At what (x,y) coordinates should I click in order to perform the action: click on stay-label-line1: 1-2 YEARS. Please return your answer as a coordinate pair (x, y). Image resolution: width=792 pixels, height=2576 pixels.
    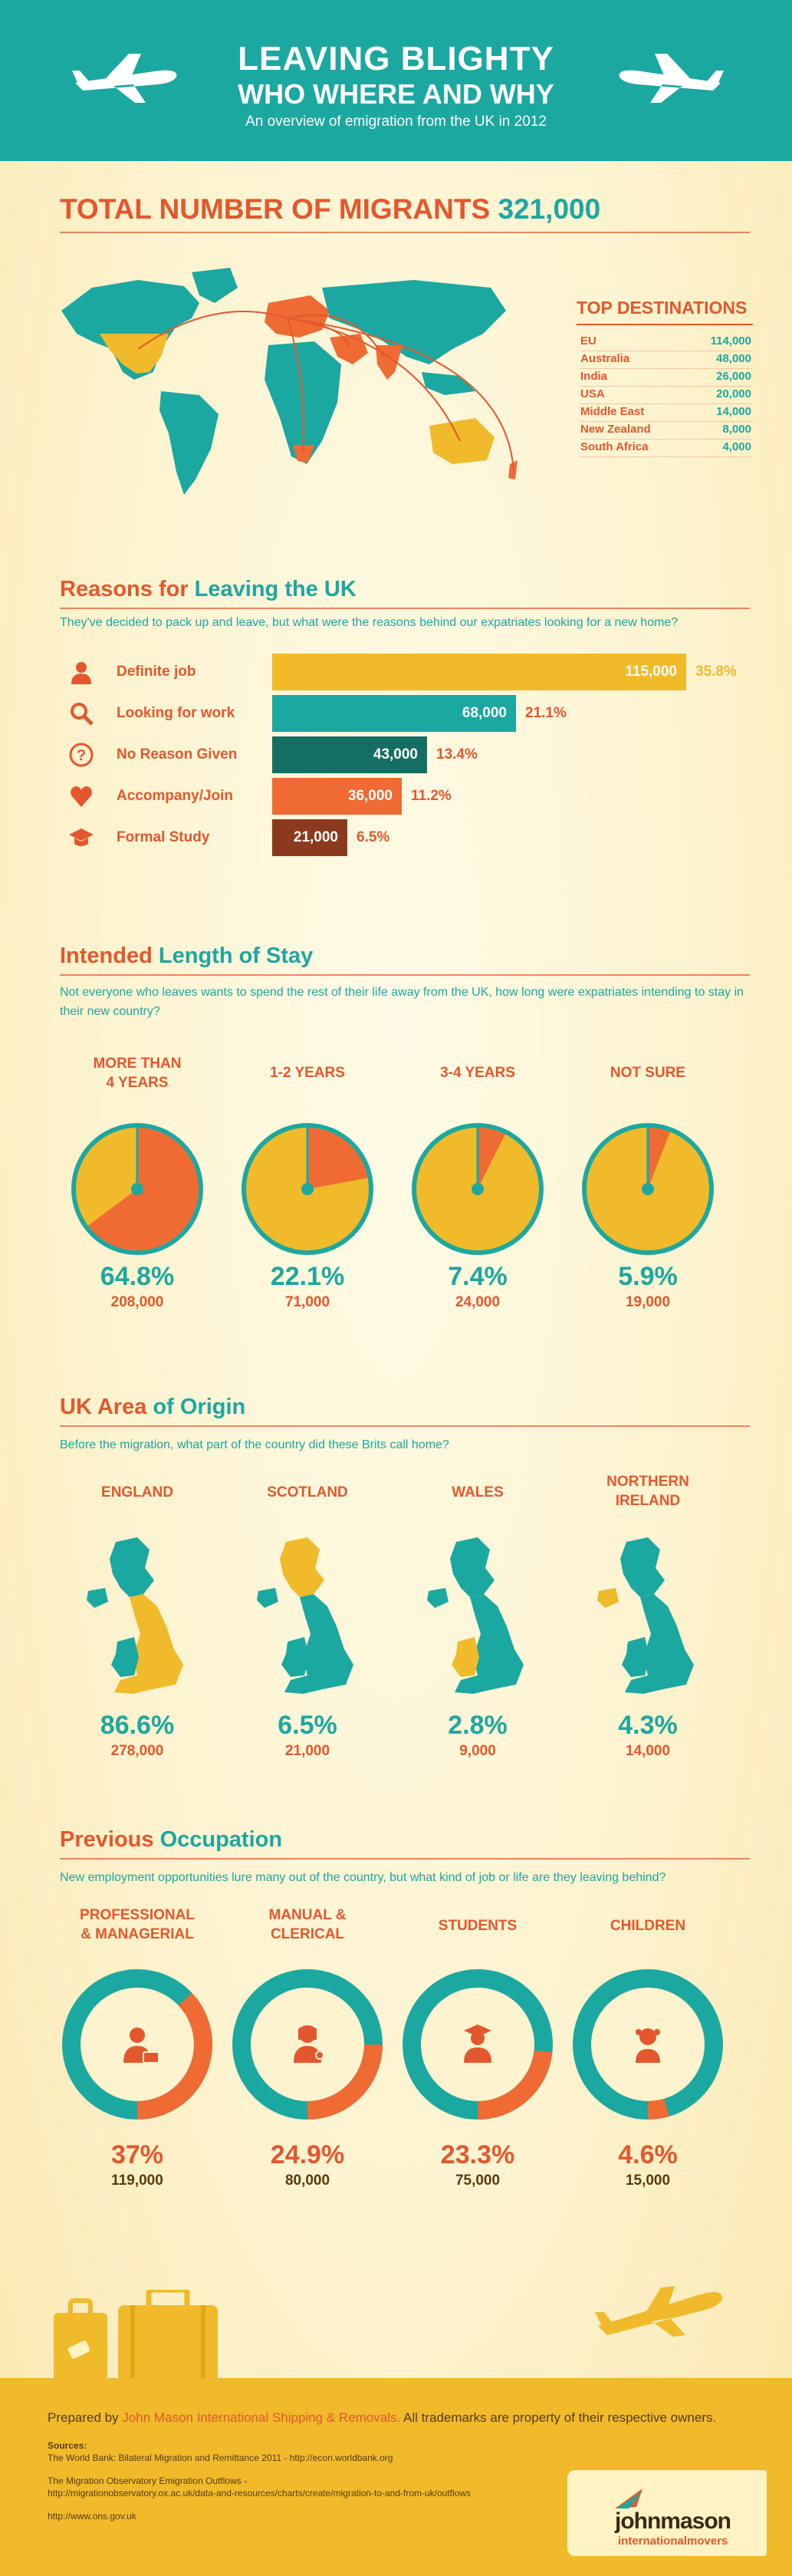
    Looking at the image, I should click on (307, 1073).